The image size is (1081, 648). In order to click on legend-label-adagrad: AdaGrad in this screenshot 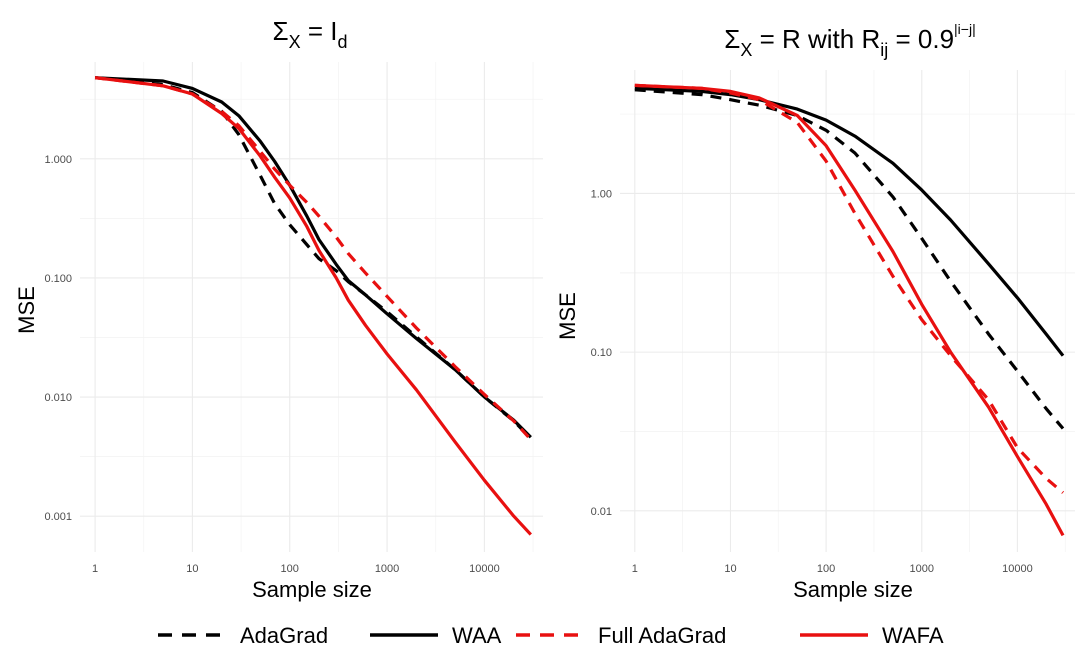, I will do `click(284, 635)`.